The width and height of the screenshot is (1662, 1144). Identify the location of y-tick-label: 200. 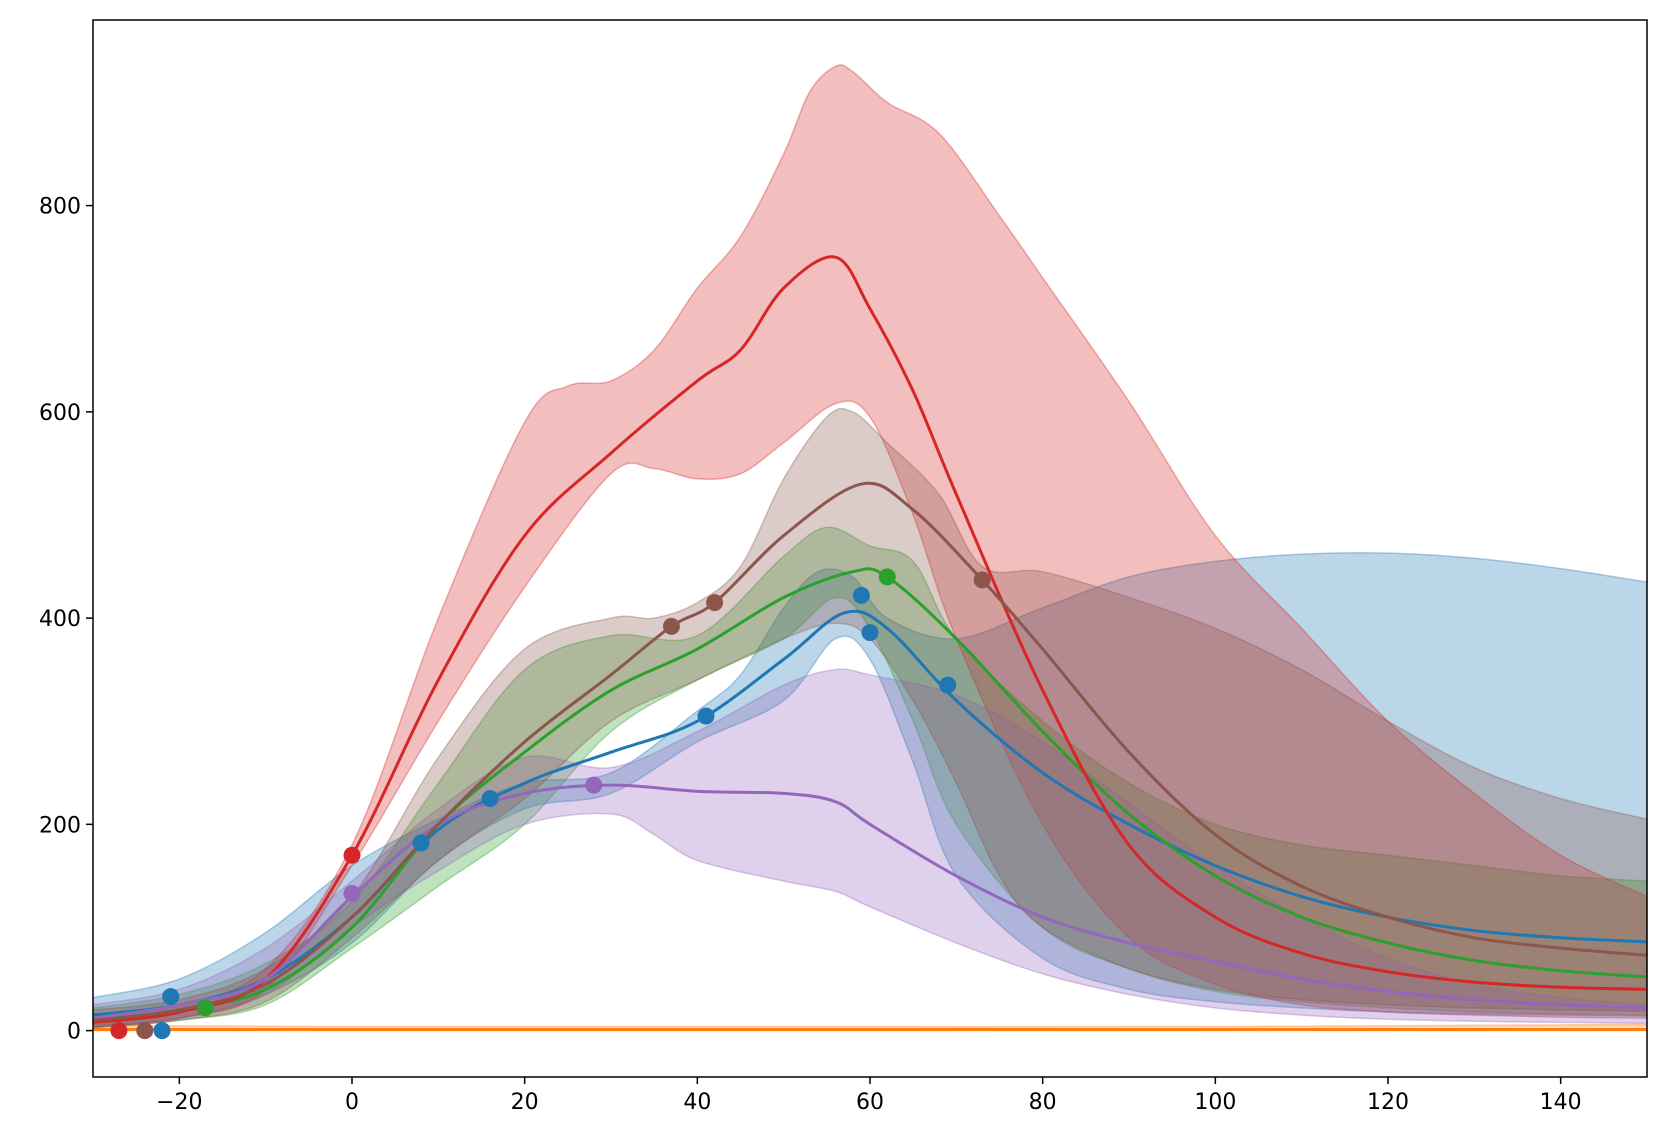
(60, 825).